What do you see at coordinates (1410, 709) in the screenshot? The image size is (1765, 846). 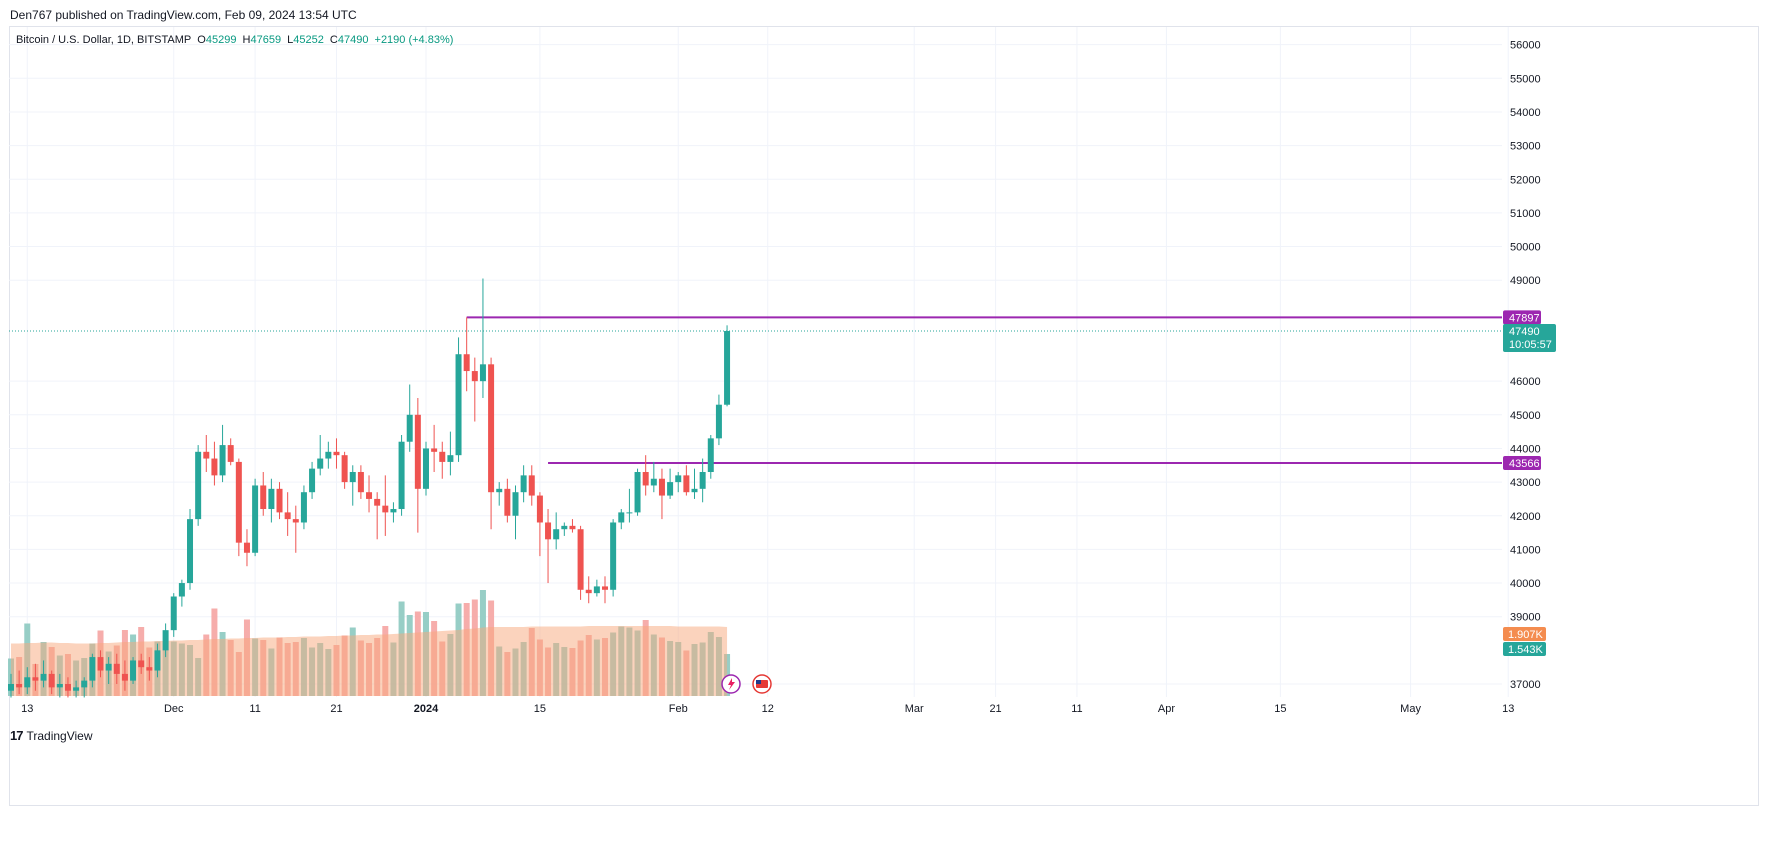 I see `time-tick-label: May` at bounding box center [1410, 709].